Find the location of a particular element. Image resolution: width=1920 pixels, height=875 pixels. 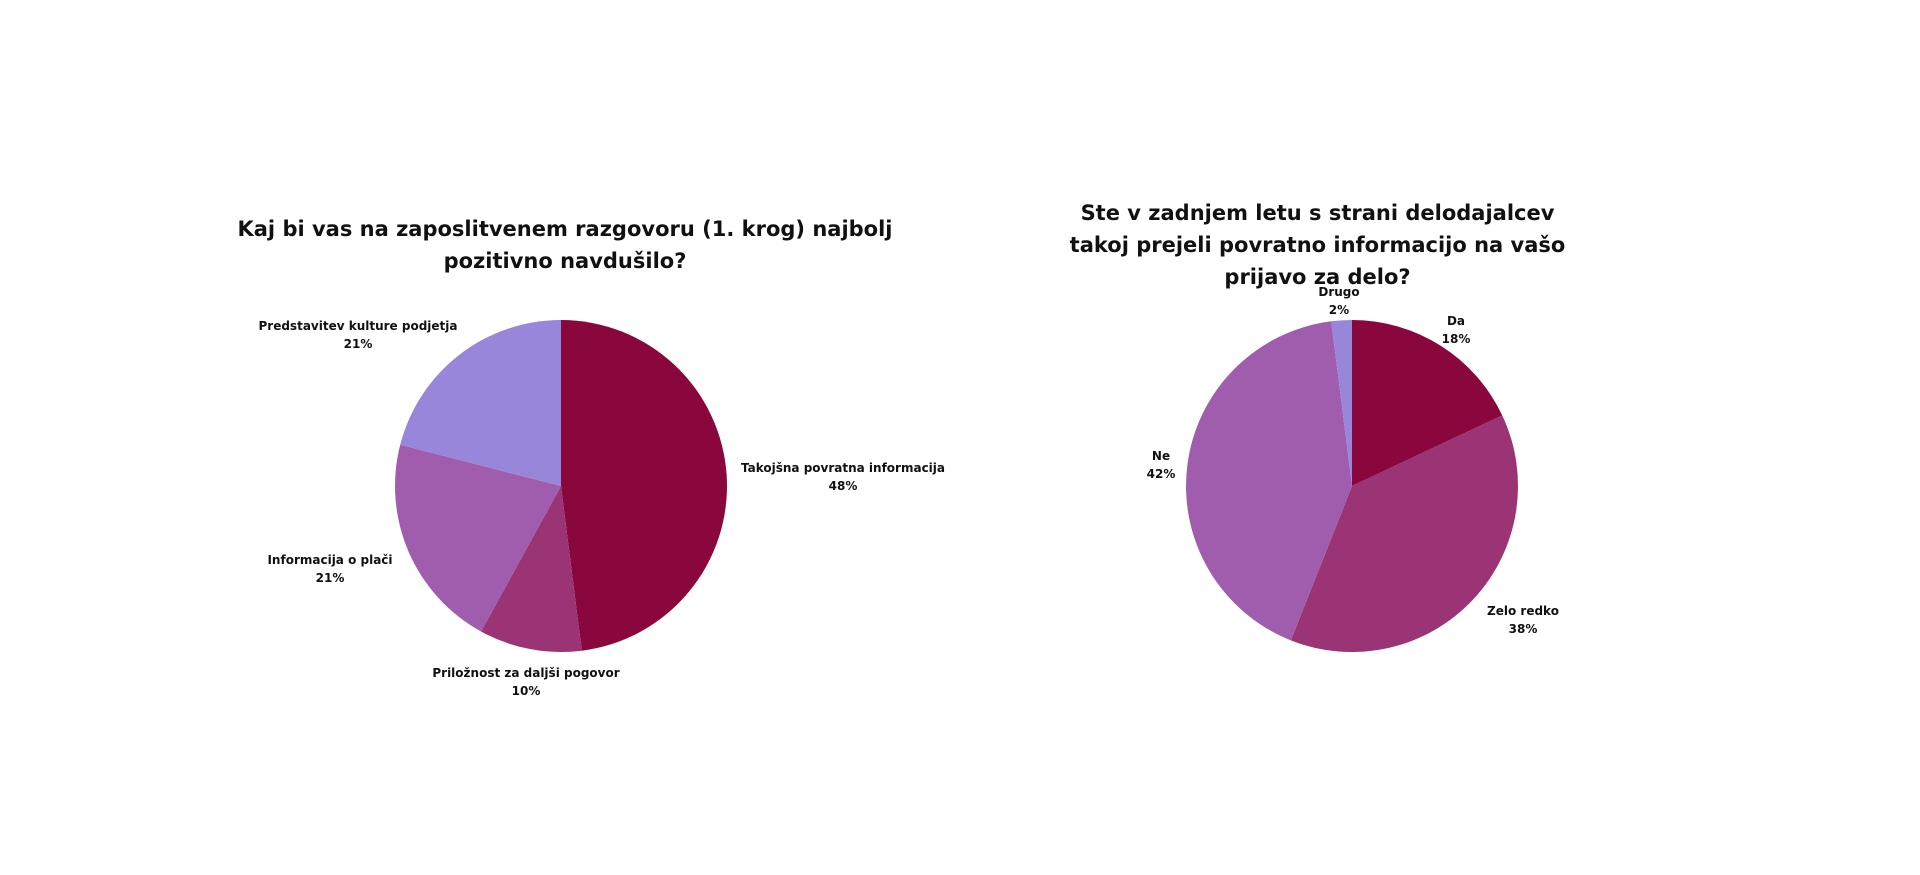

slice-name: Da is located at coordinates (1456, 321).